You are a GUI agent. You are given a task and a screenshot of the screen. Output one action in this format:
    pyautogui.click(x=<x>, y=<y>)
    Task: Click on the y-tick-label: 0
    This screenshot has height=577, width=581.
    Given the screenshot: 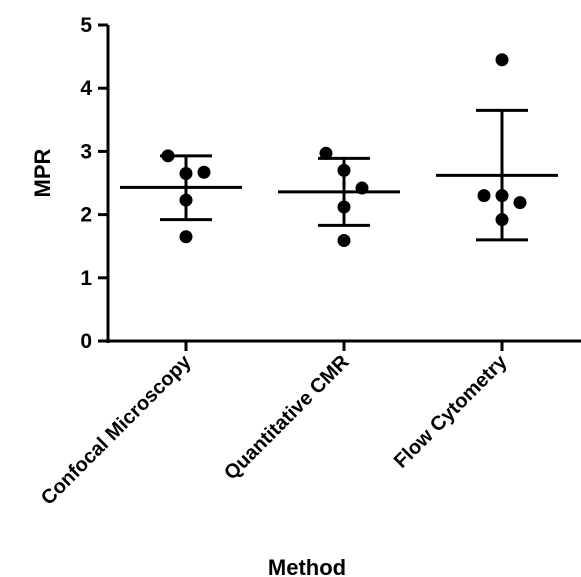 What is the action you would take?
    pyautogui.click(x=86, y=341)
    